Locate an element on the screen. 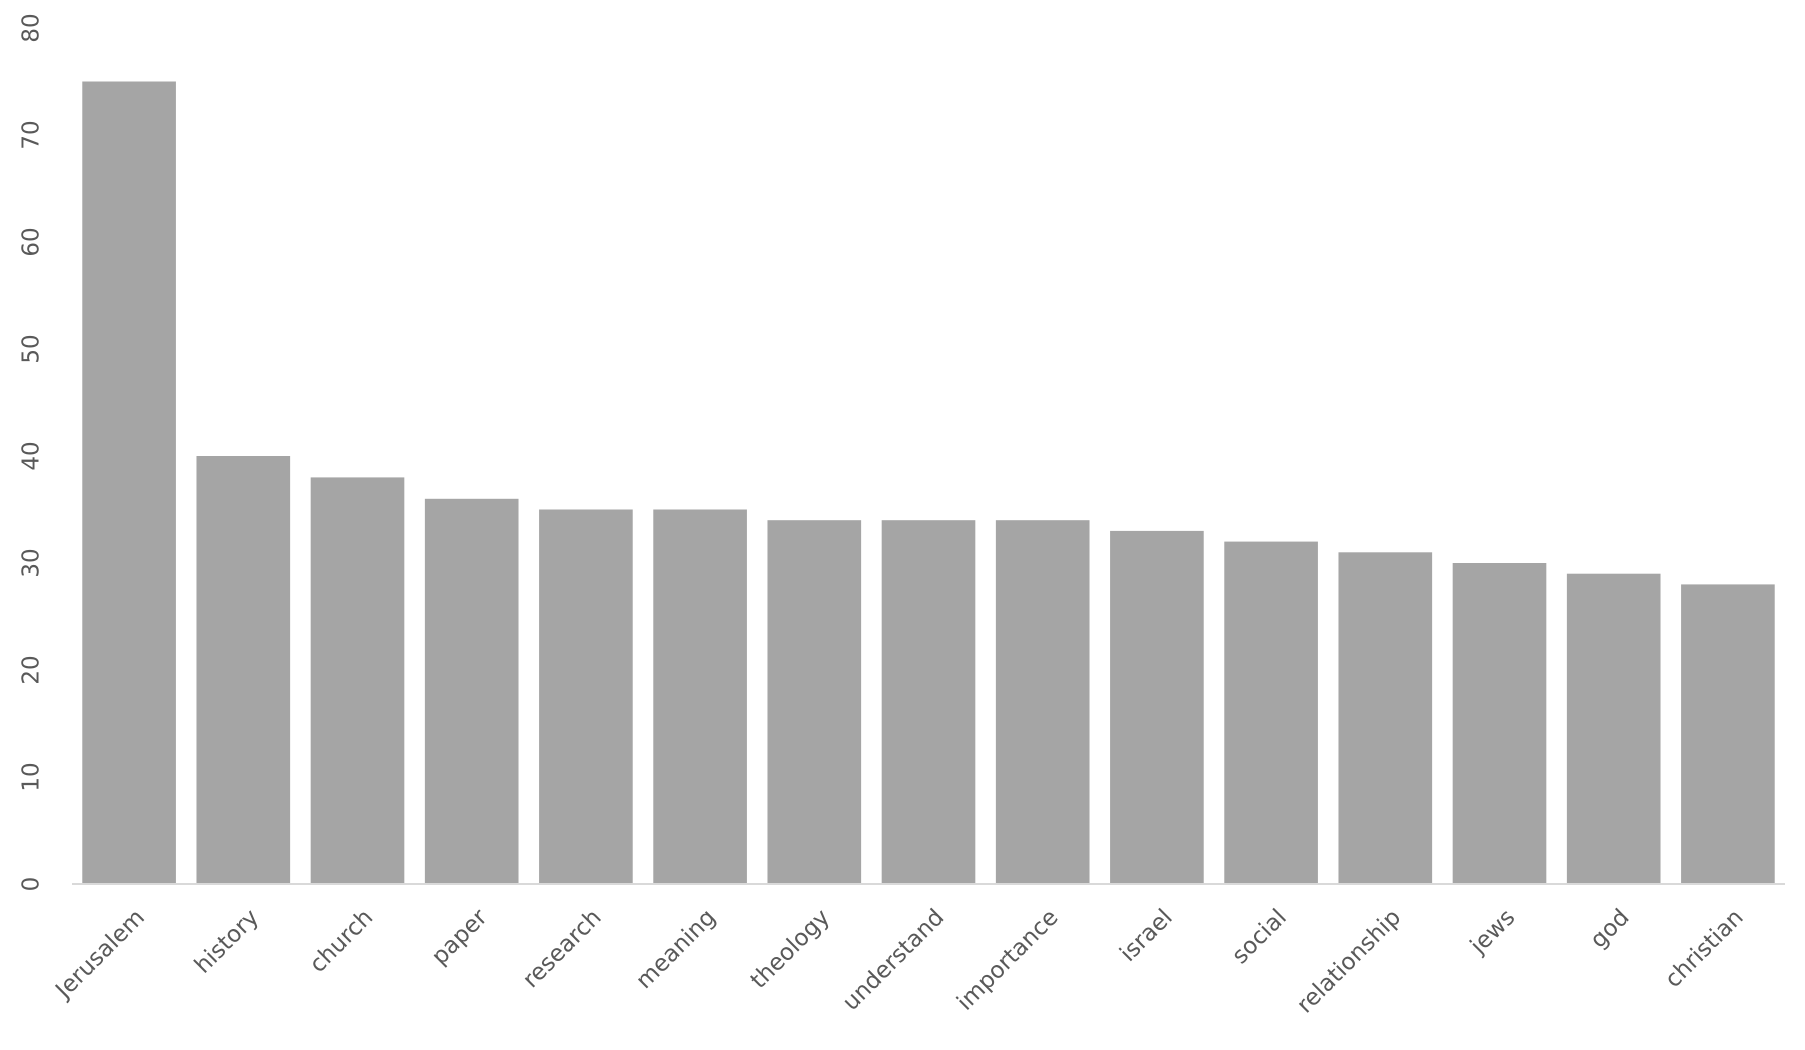 The width and height of the screenshot is (1805, 1050). x-tick-label: importance is located at coordinates (1007, 959).